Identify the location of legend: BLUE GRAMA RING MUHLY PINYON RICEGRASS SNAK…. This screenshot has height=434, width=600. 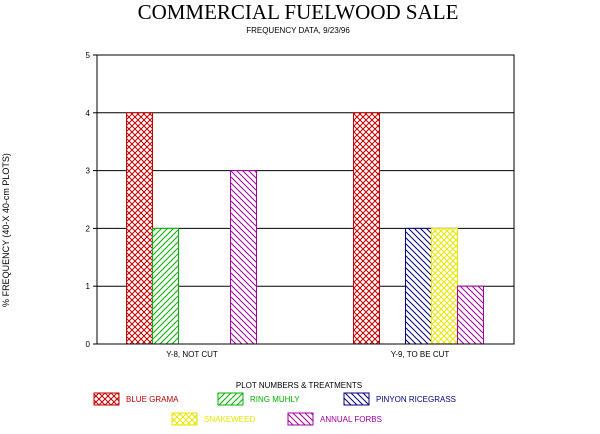
(274, 409).